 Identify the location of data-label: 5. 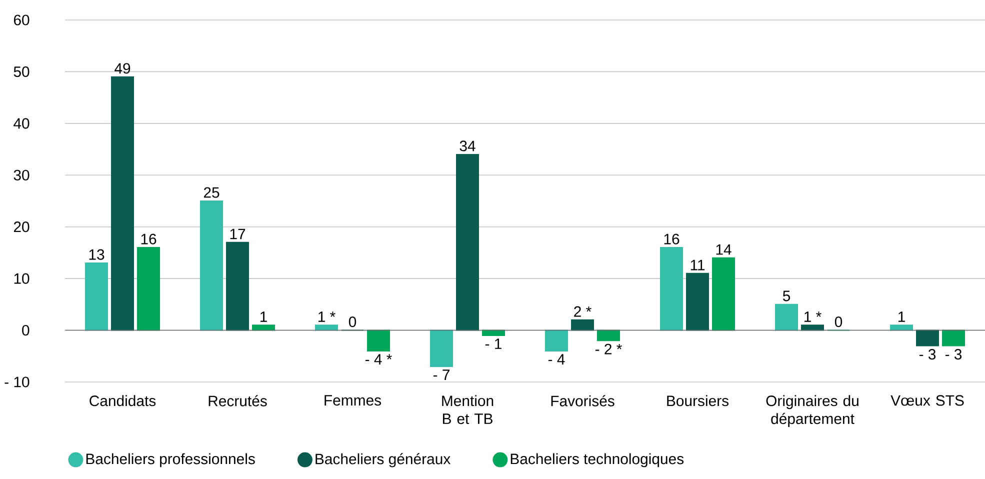
(786, 296).